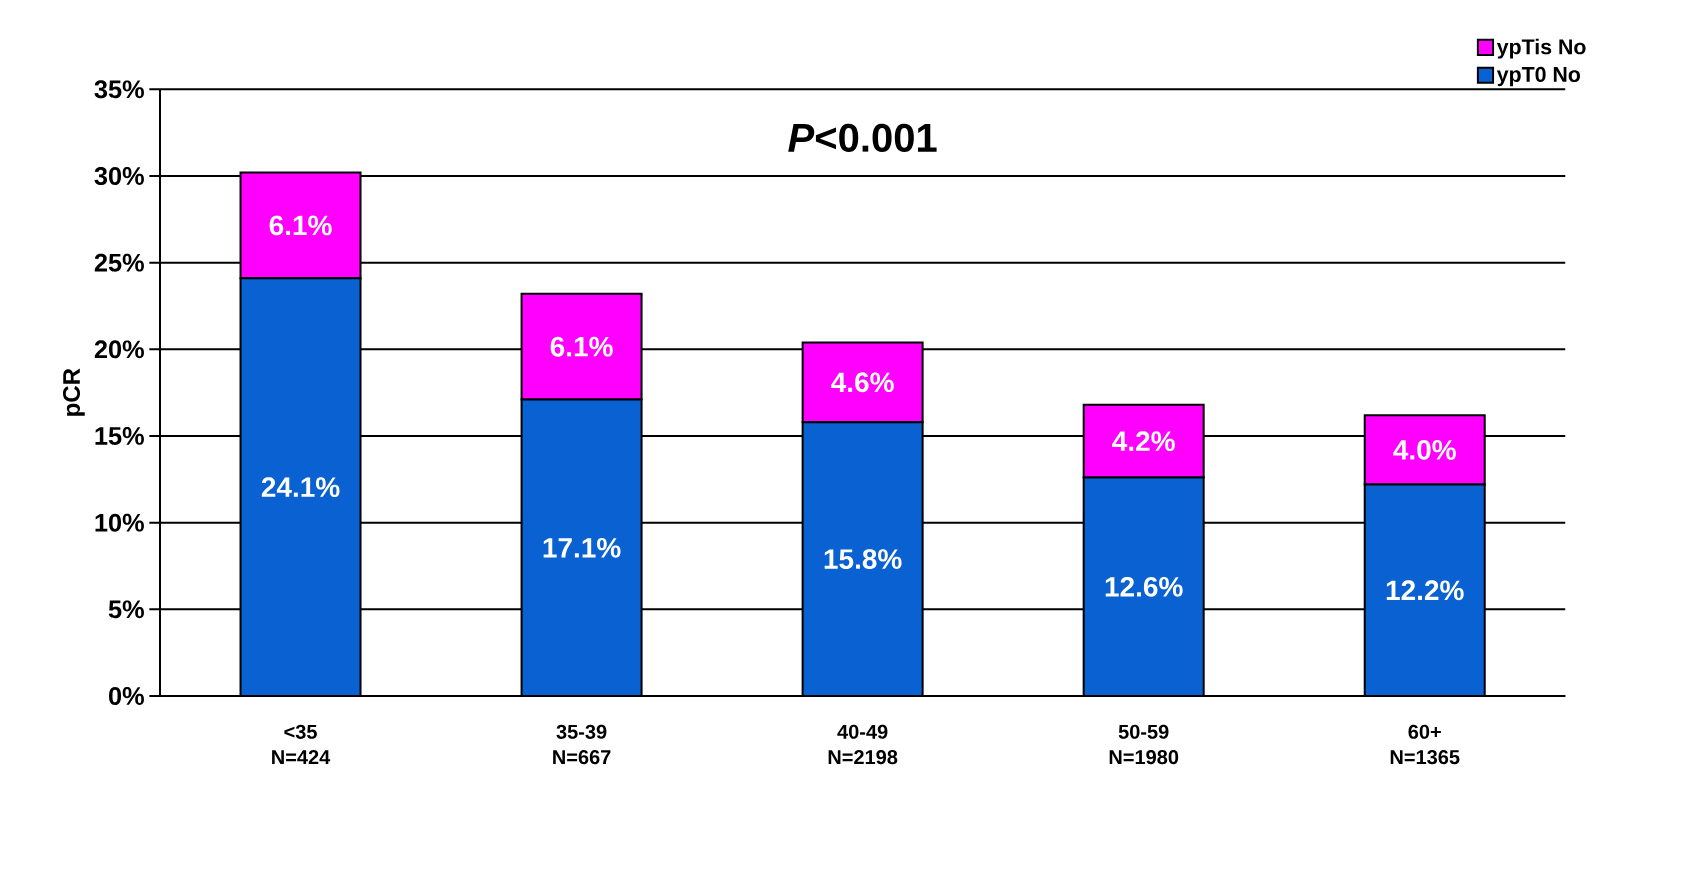 This screenshot has height=873, width=1692. What do you see at coordinates (862, 137) in the screenshot?
I see `annotation: P<0.001` at bounding box center [862, 137].